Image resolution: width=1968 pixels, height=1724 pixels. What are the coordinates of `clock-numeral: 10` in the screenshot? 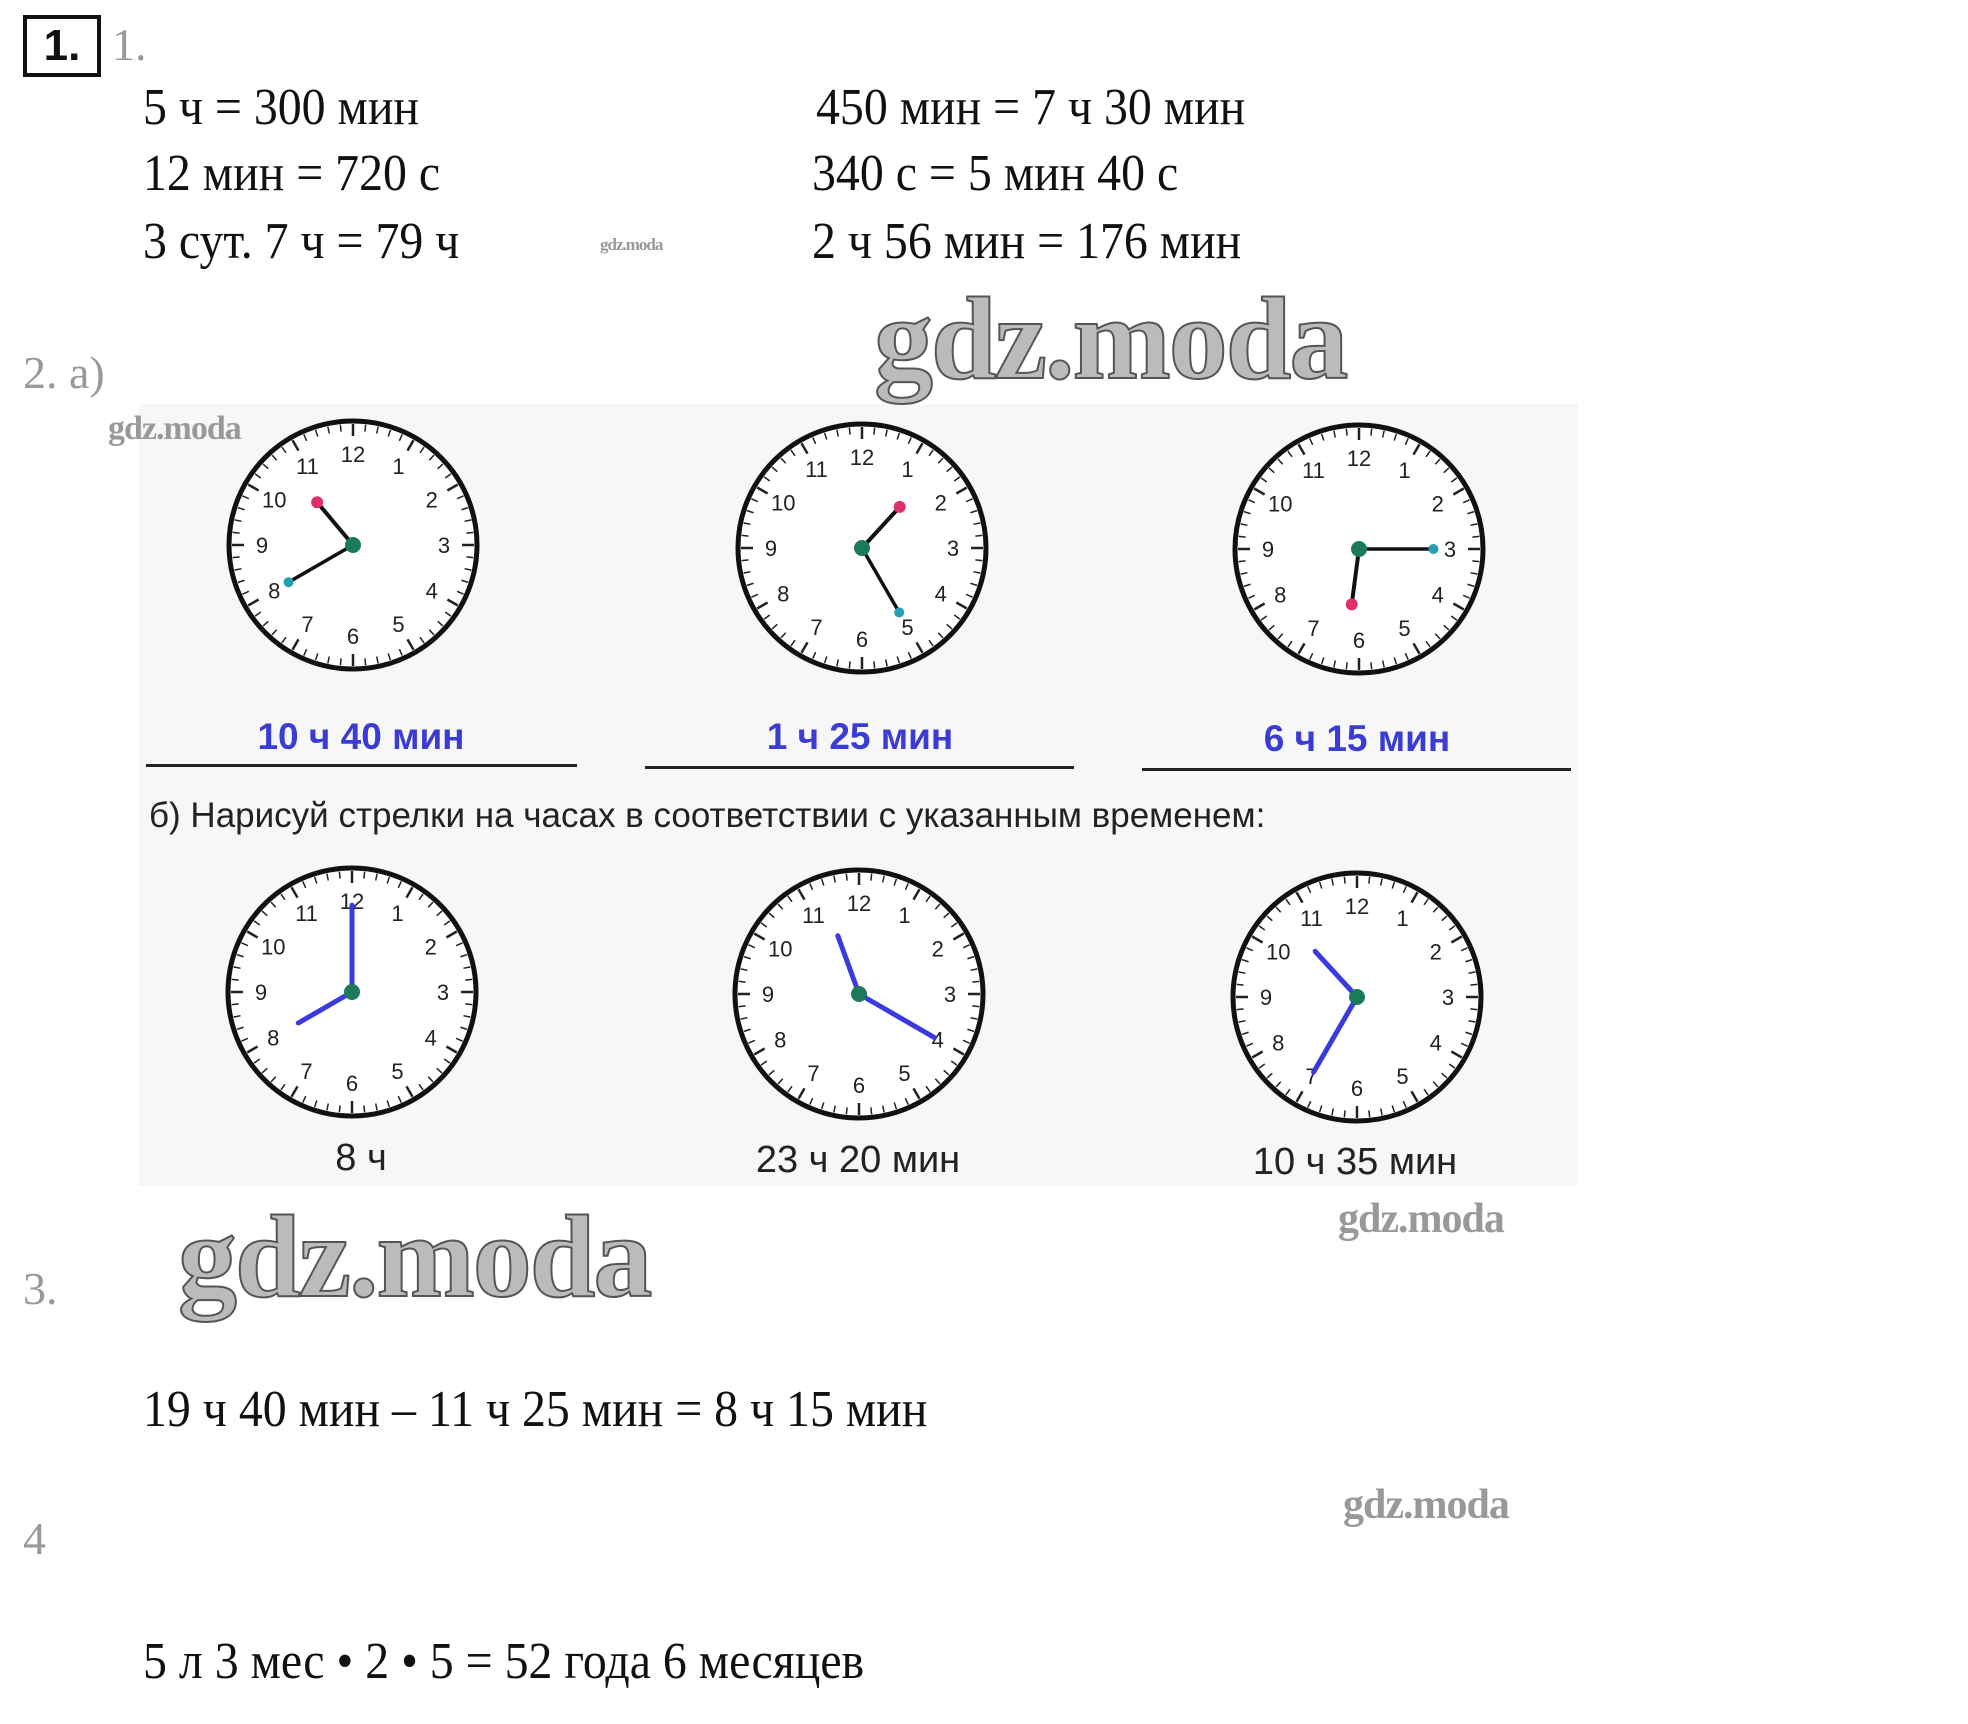 It's located at (273, 947).